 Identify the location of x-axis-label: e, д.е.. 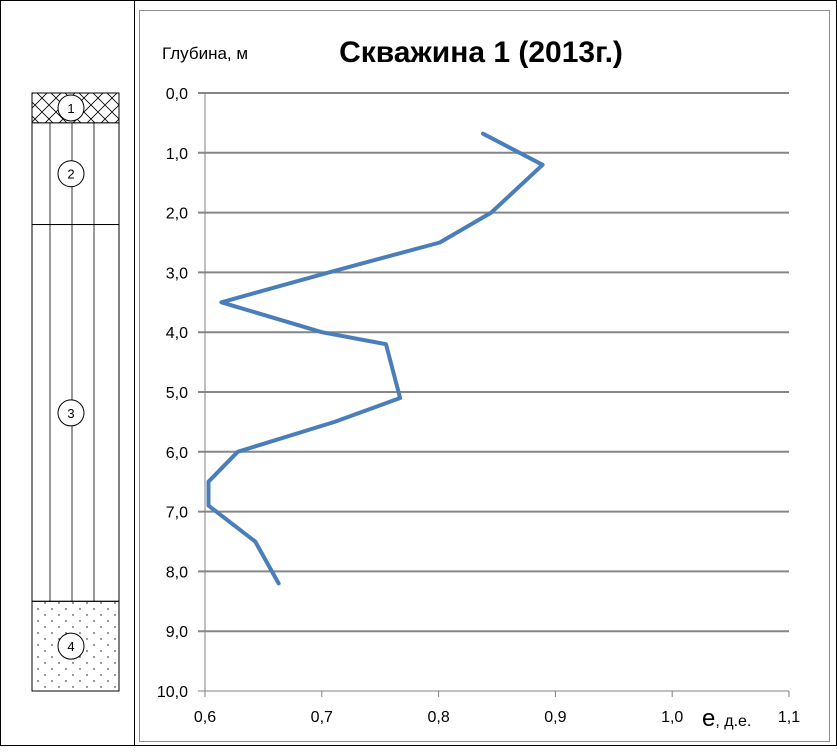
(726, 718).